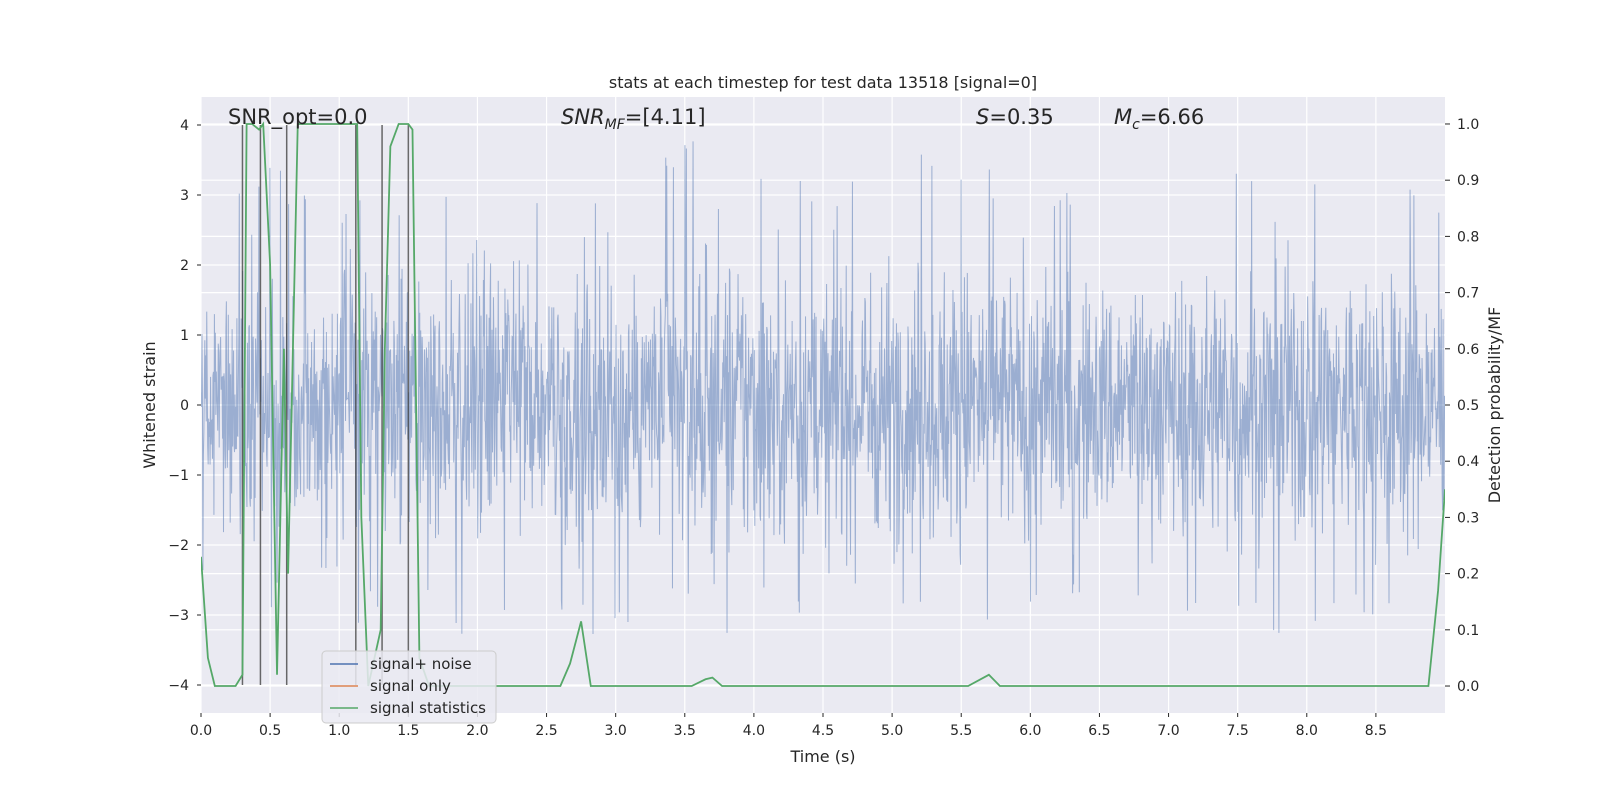 Image resolution: width=1600 pixels, height=800 pixels. Describe the element at coordinates (1468, 406) in the screenshot. I see `y2-tick-label: 0.5` at that location.